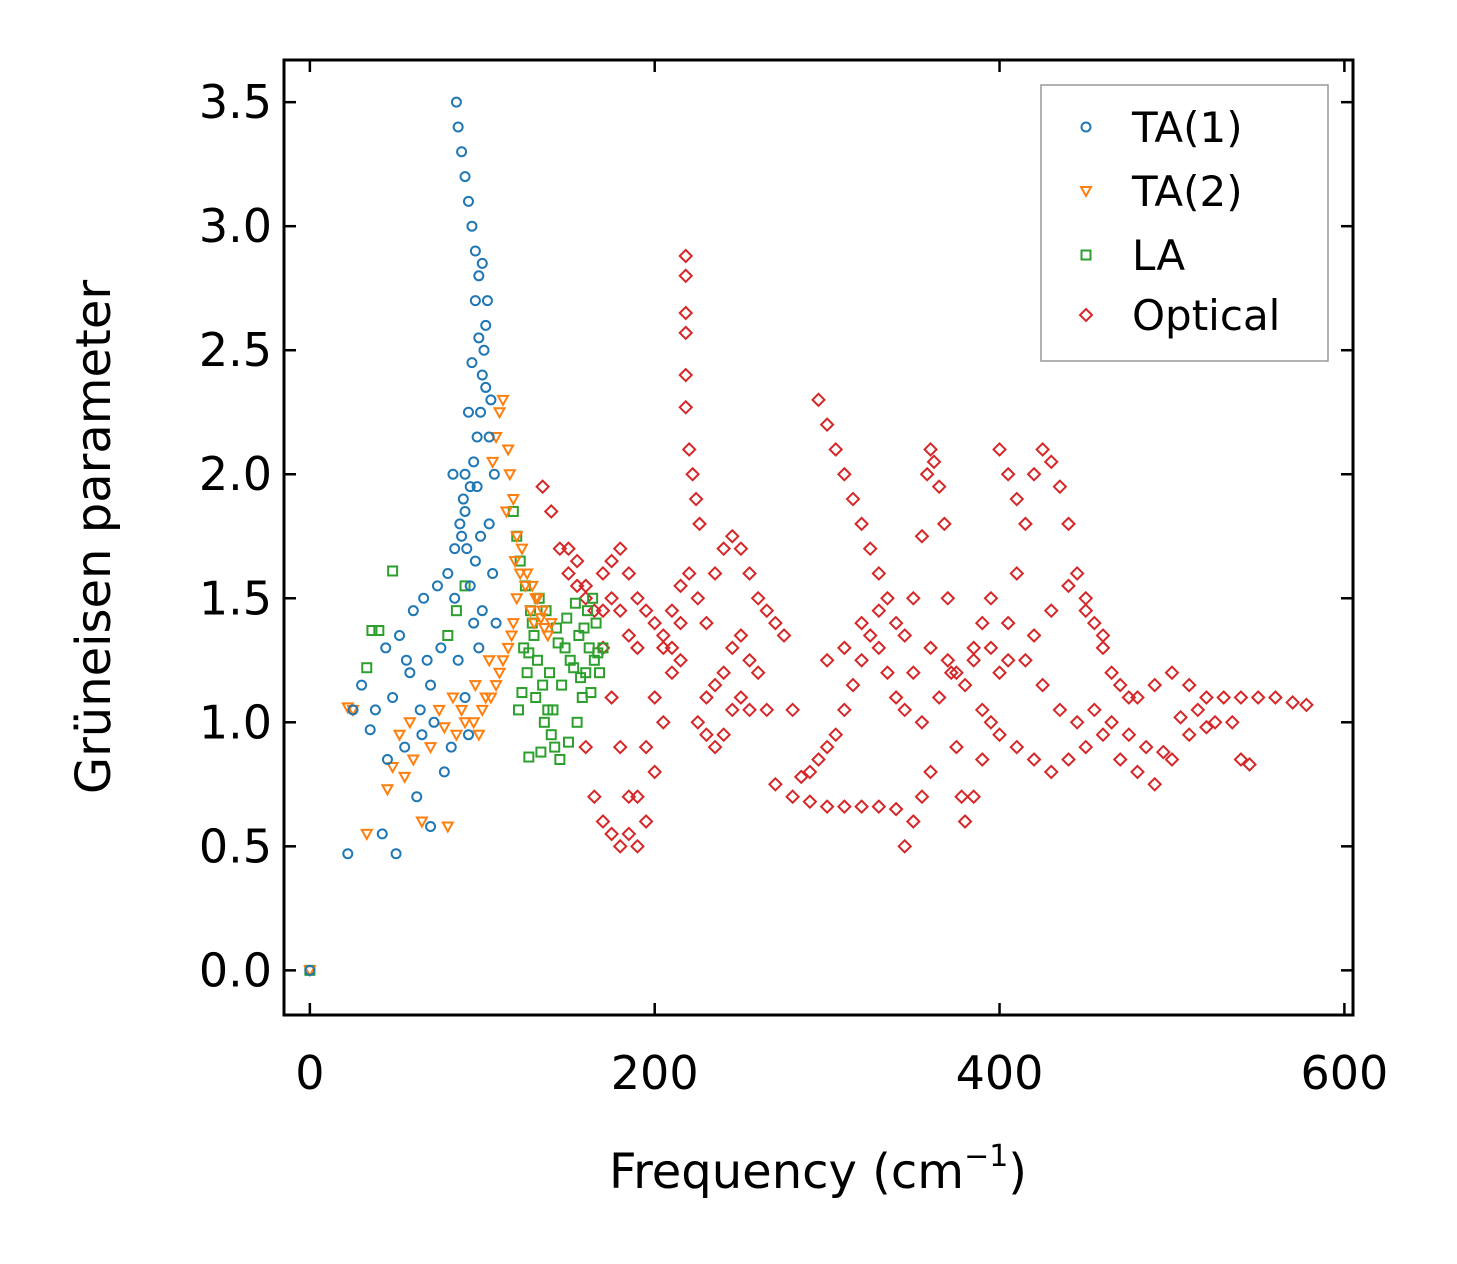  What do you see at coordinates (1206, 315) in the screenshot?
I see `legend-label-optical: Optical` at bounding box center [1206, 315].